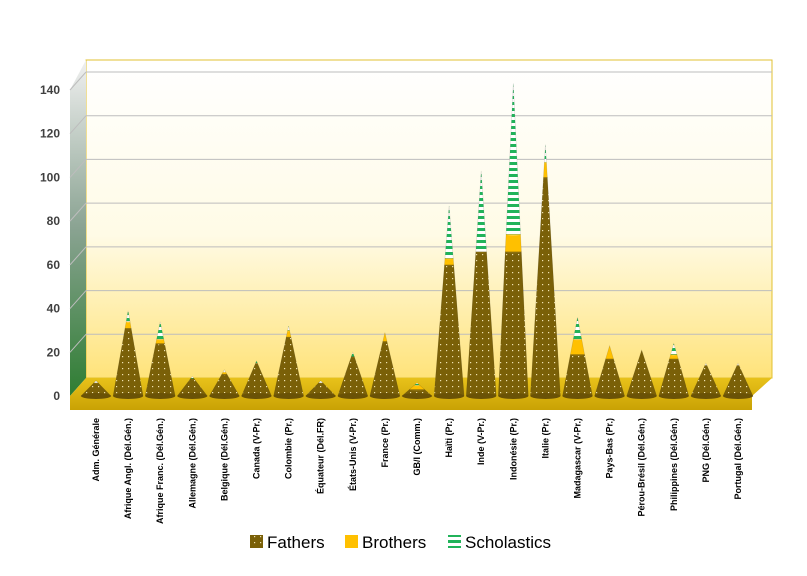 The width and height of the screenshot is (807, 576). Describe the element at coordinates (50, 90) in the screenshot. I see `y-tick-label: 140` at that location.